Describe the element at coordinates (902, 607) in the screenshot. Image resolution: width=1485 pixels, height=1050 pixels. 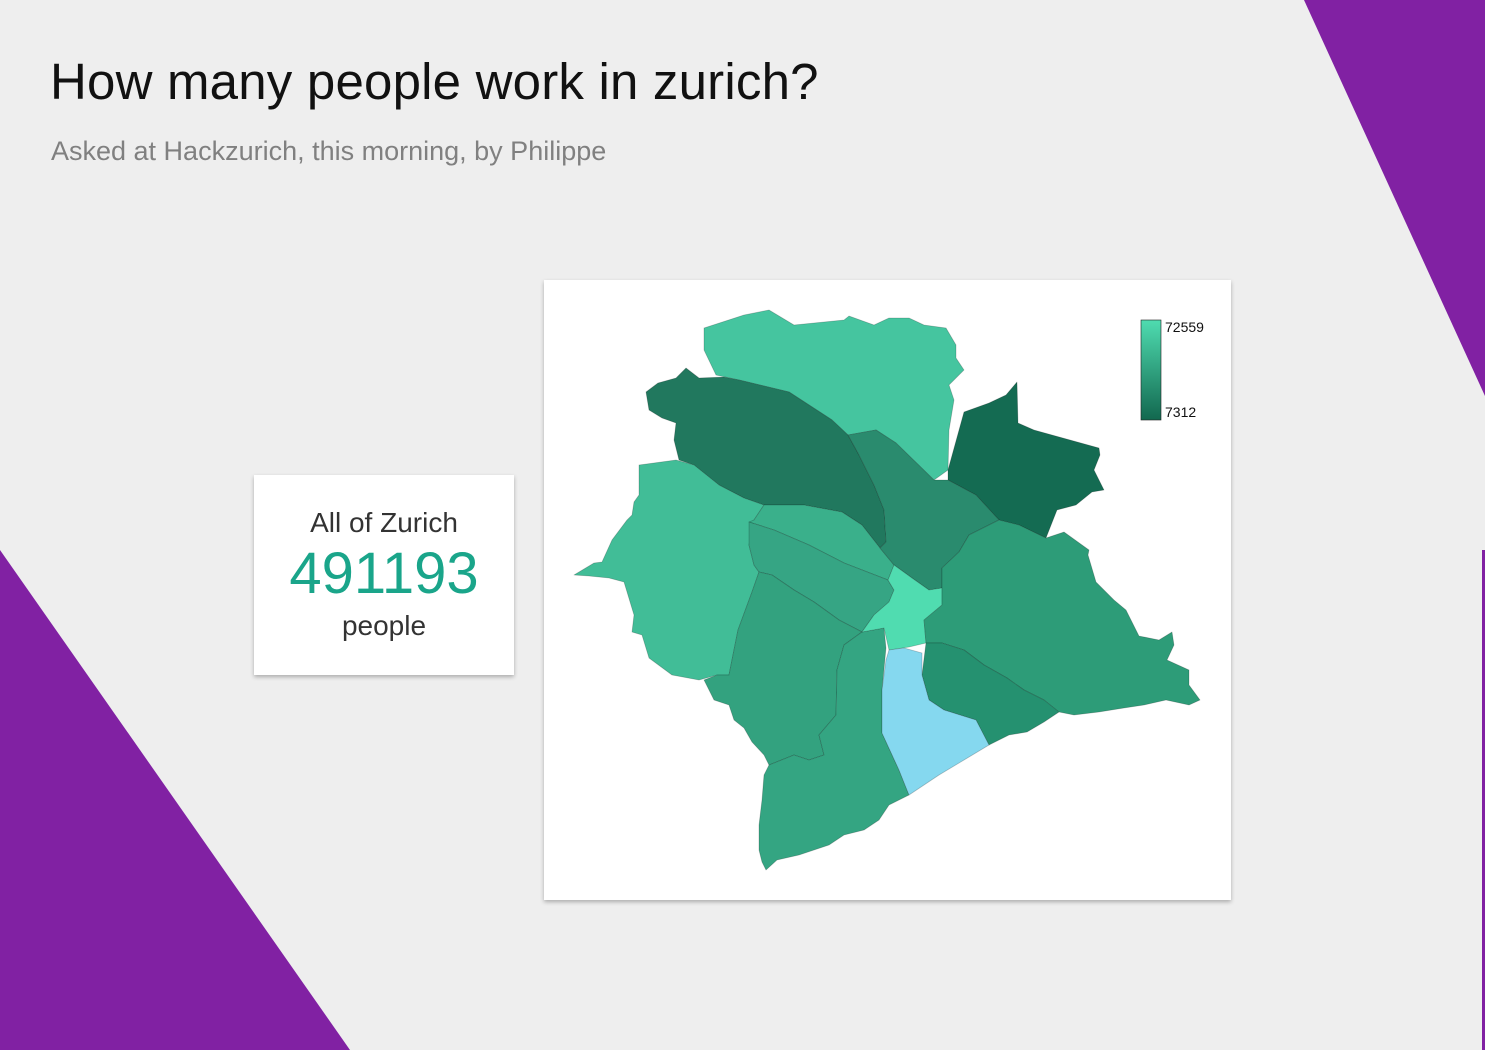
I see `district-old-town` at that location.